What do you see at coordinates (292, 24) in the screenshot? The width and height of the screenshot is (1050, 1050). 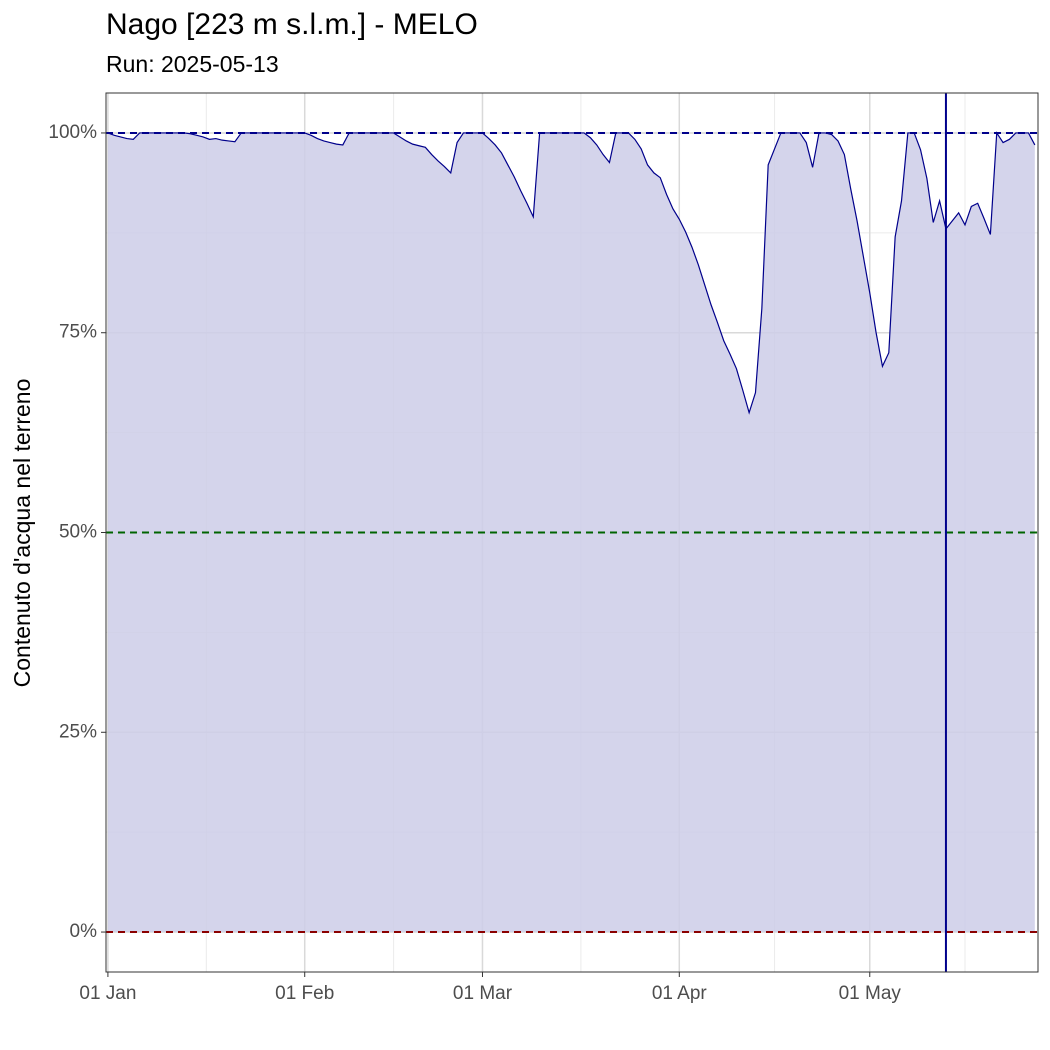 I see `chart-title: Nago [223 m s.l.m.] - MELO` at bounding box center [292, 24].